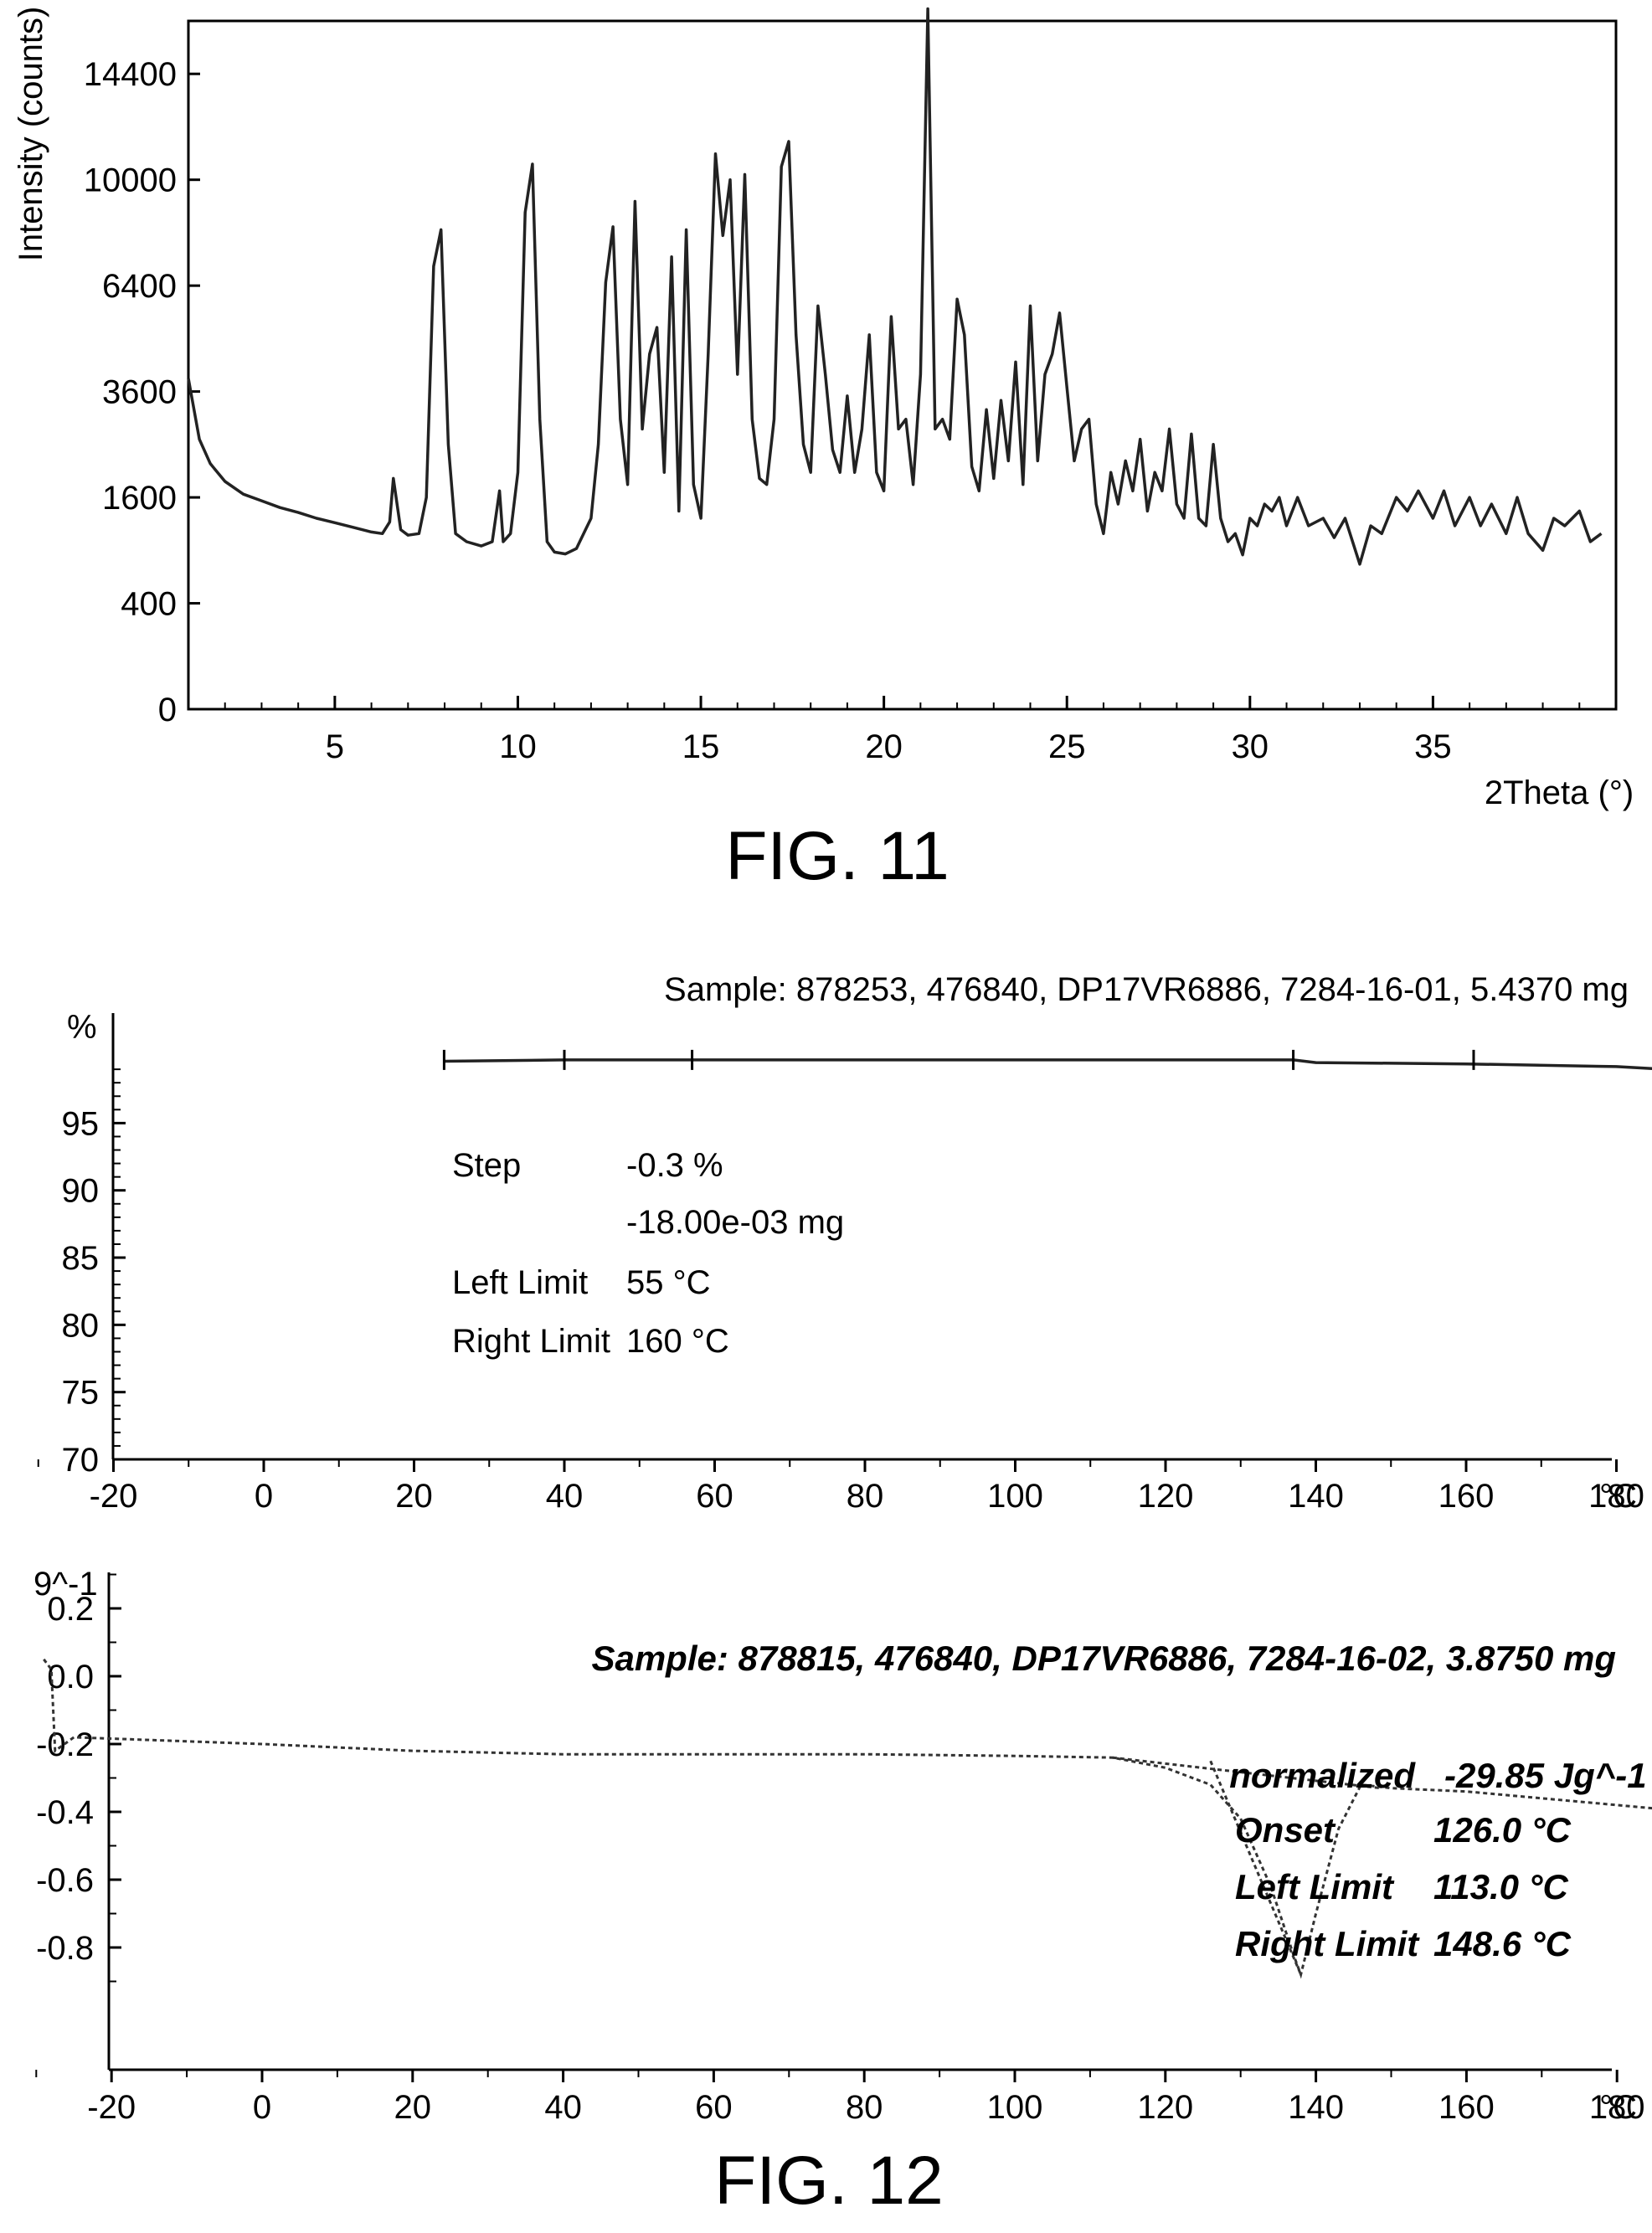 Image resolution: width=1652 pixels, height=2233 pixels. I want to click on fig11-y-tick-label: 400, so click(149, 604).